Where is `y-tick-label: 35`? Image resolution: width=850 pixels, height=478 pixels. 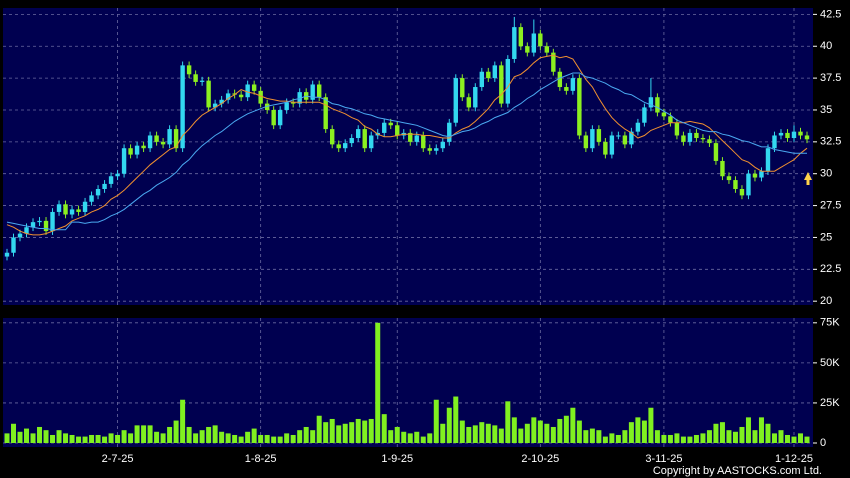
y-tick-label: 35 is located at coordinates (826, 110).